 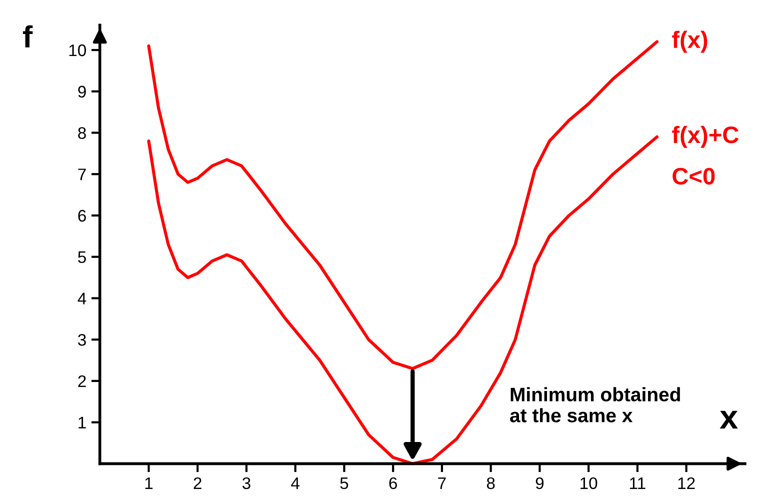 What do you see at coordinates (705, 137) in the screenshot?
I see `series-label: f(x)+C` at bounding box center [705, 137].